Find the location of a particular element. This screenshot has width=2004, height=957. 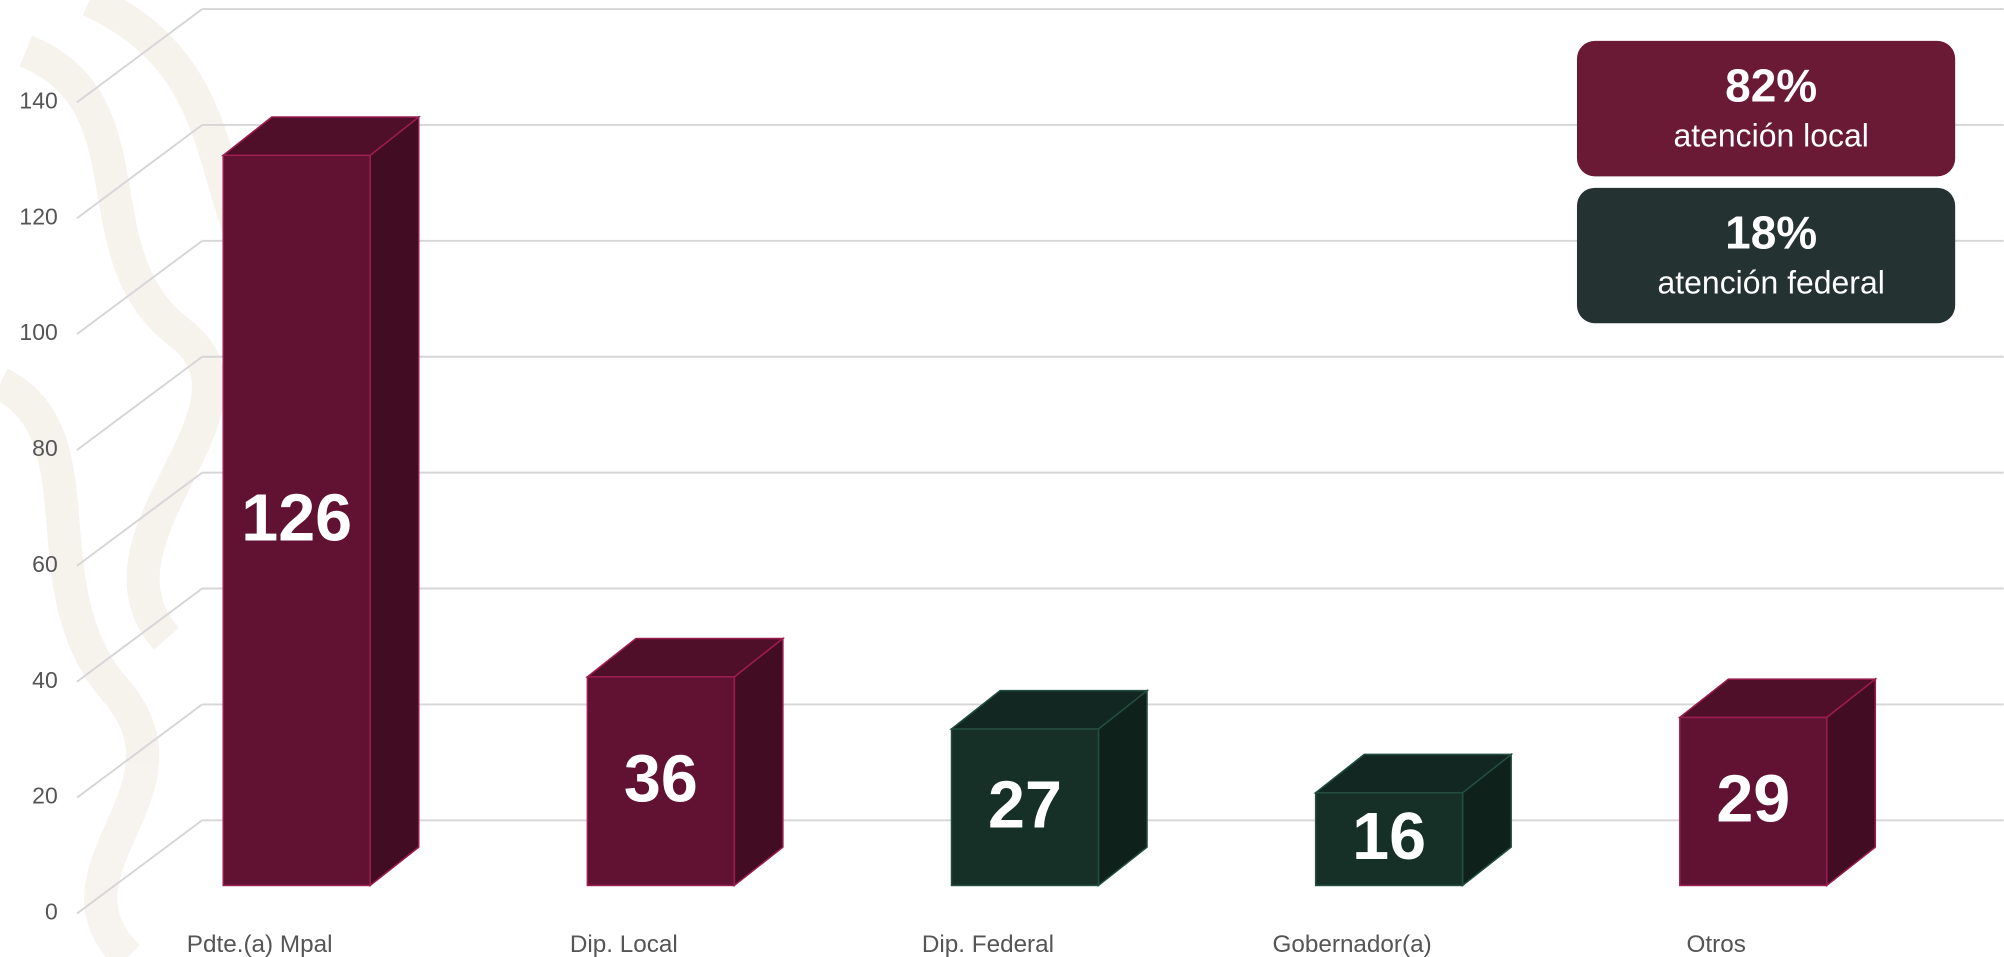

badge-text: atención federal is located at coordinates (1771, 282).